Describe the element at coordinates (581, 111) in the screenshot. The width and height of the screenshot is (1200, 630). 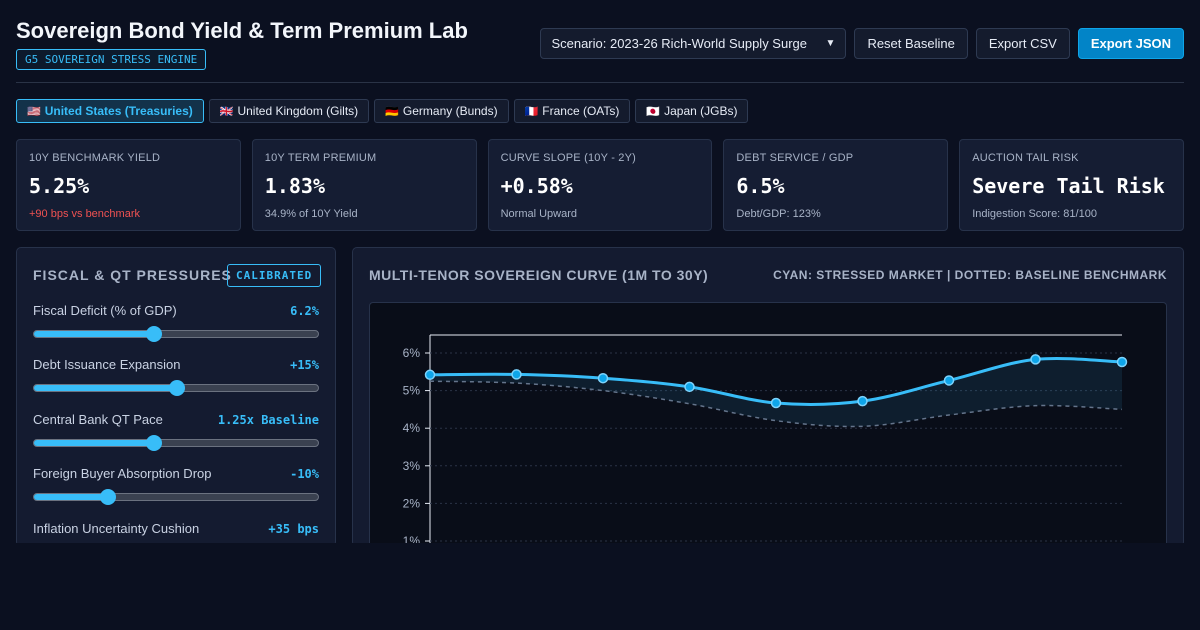
I see `tab-label: France (OATs)` at that location.